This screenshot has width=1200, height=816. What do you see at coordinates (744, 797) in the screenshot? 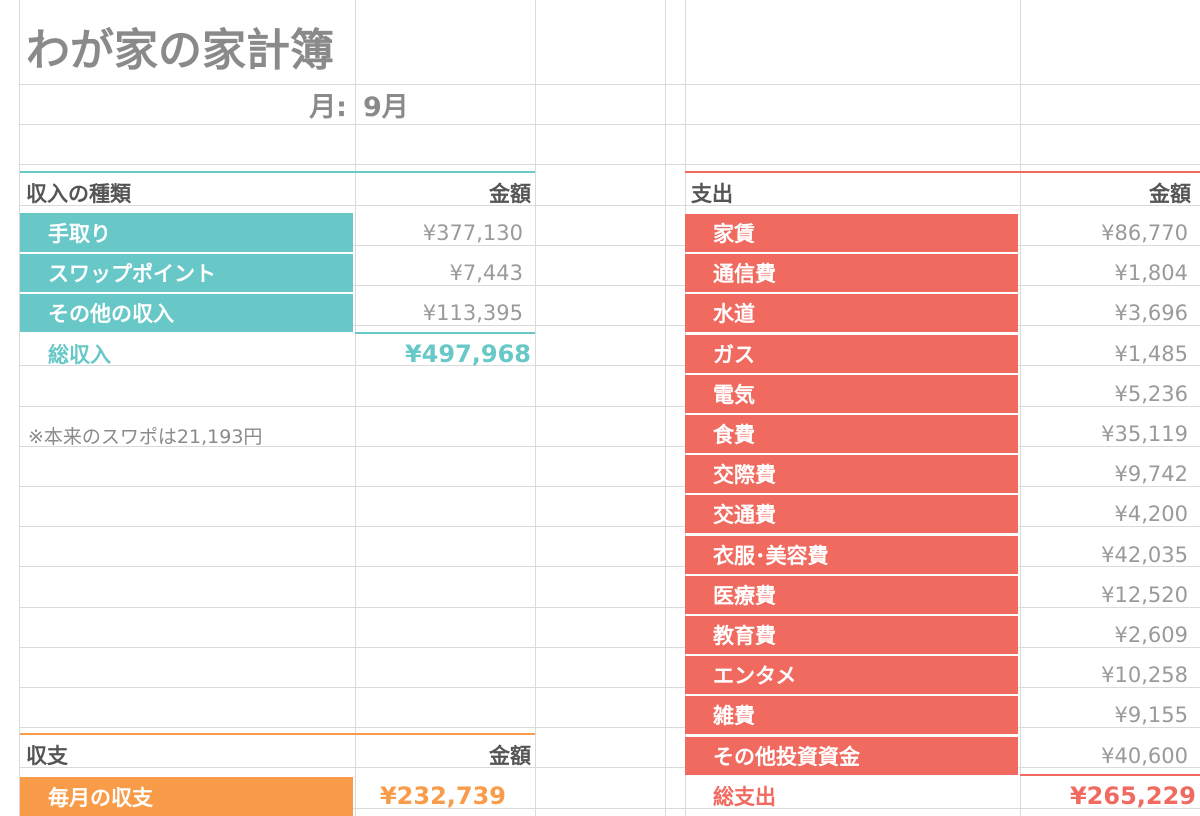
I see `expense-total-label: 総支出` at bounding box center [744, 797].